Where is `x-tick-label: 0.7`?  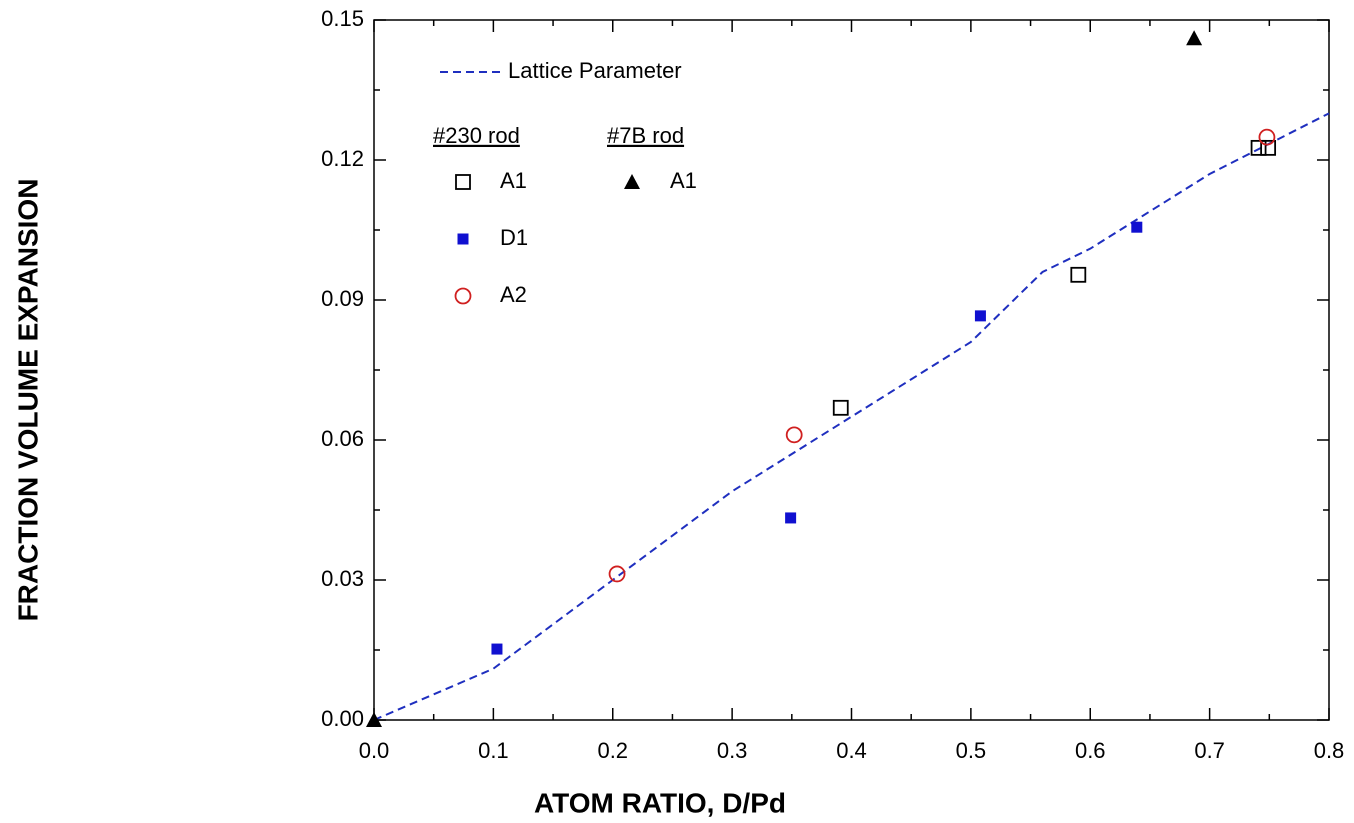
x-tick-label: 0.7 is located at coordinates (1209, 750).